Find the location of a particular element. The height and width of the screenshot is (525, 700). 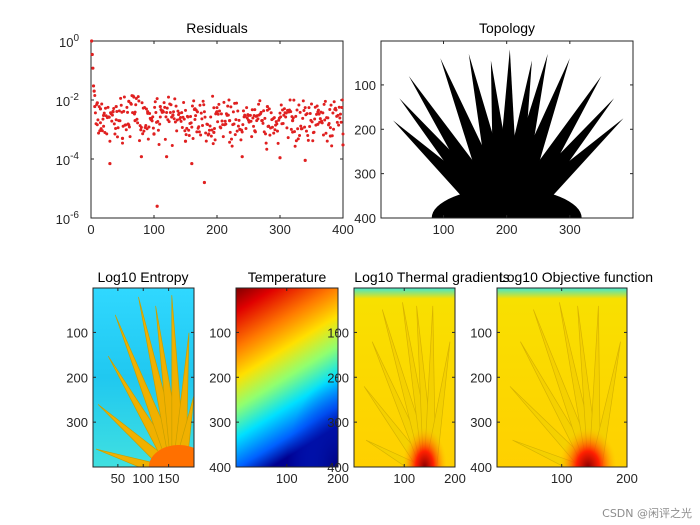

x-tick-label: 150 is located at coordinates (169, 478).